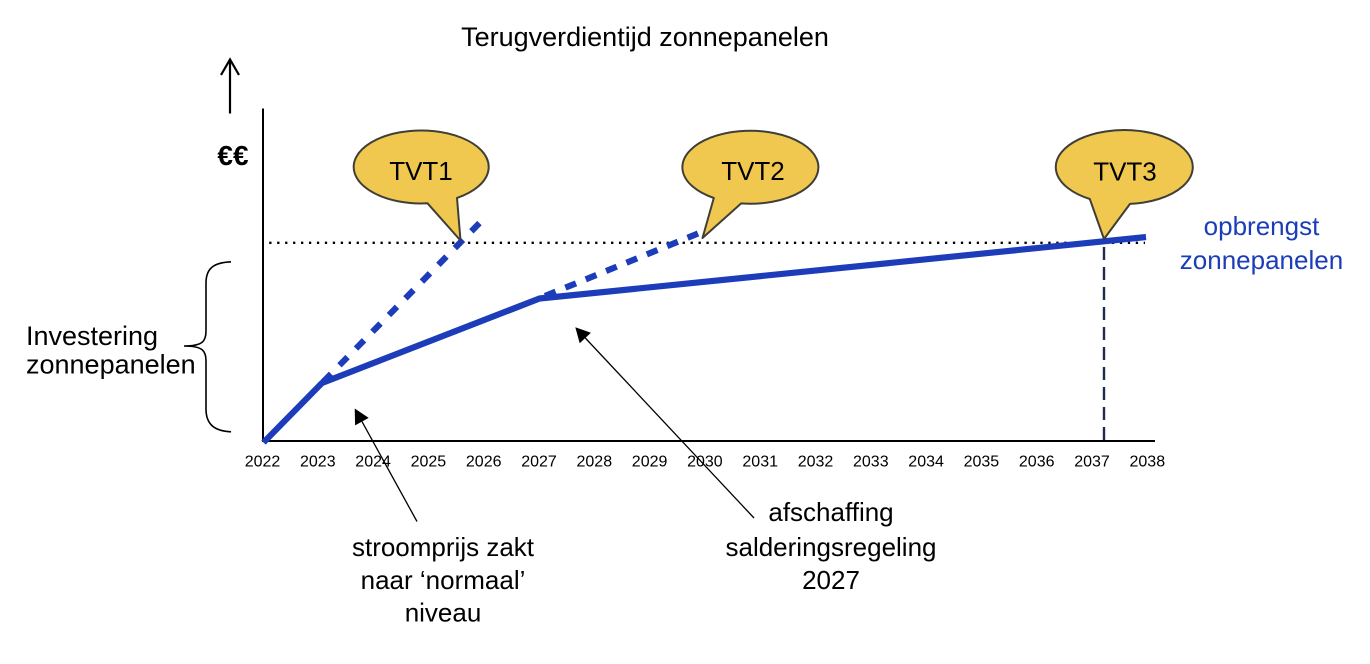  What do you see at coordinates (926, 462) in the screenshot?
I see `svg-text: 2034` at bounding box center [926, 462].